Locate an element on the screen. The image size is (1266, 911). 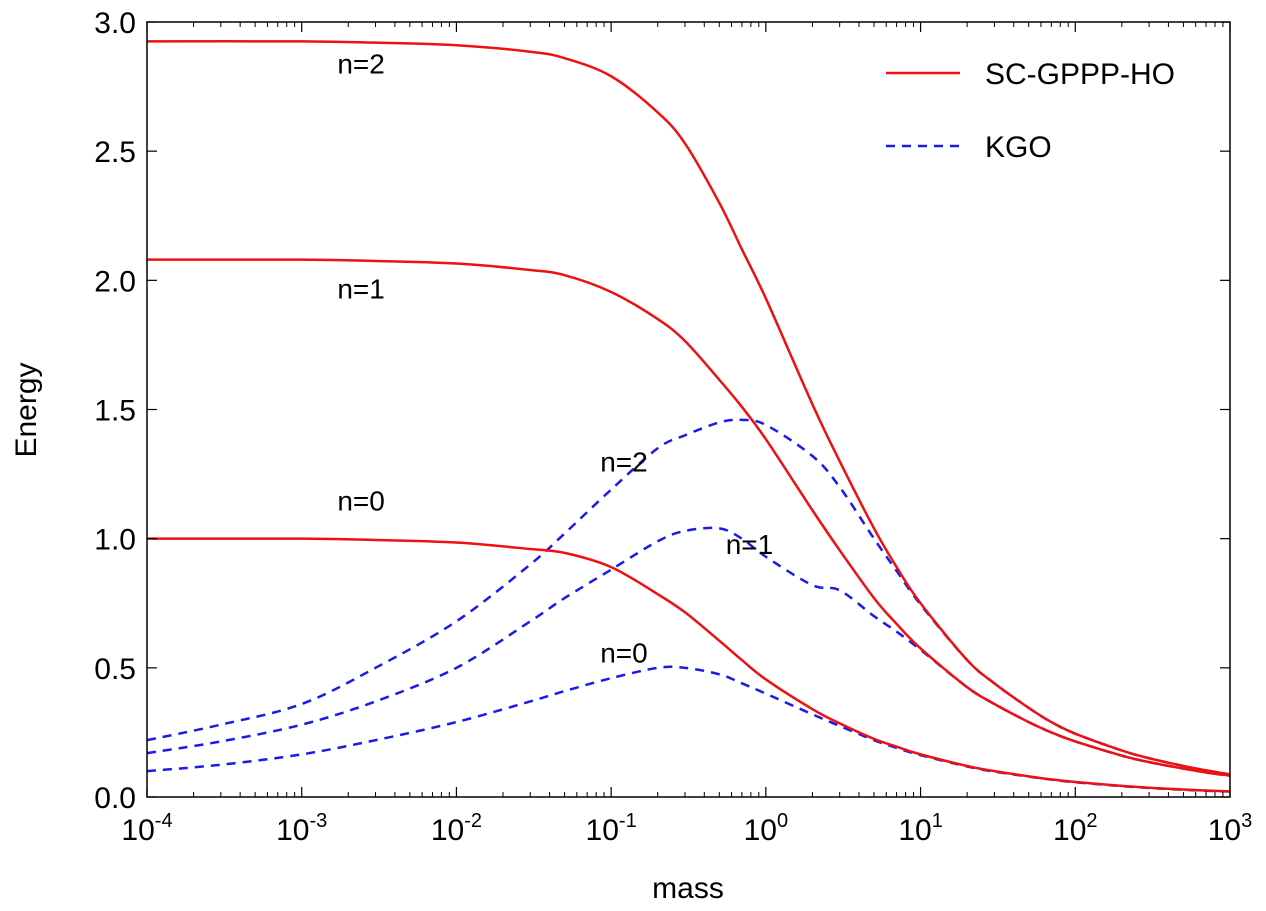
x-tick-label: 10⁻² is located at coordinates (456, 828).